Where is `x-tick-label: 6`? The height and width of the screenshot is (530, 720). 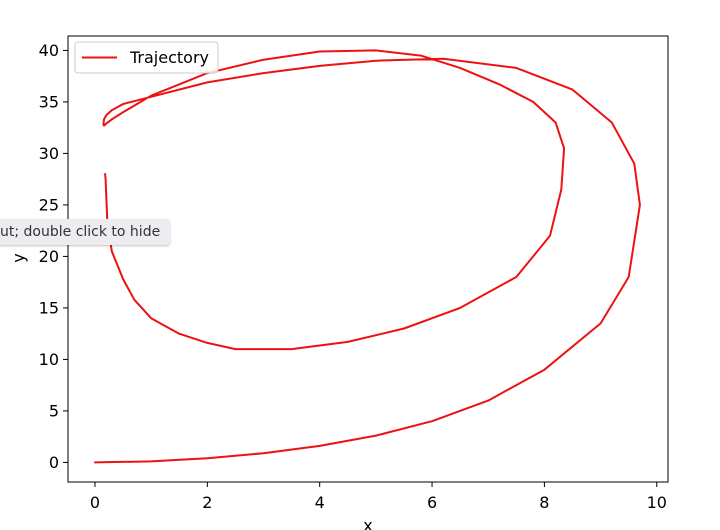
x-tick-label: 6 is located at coordinates (432, 502).